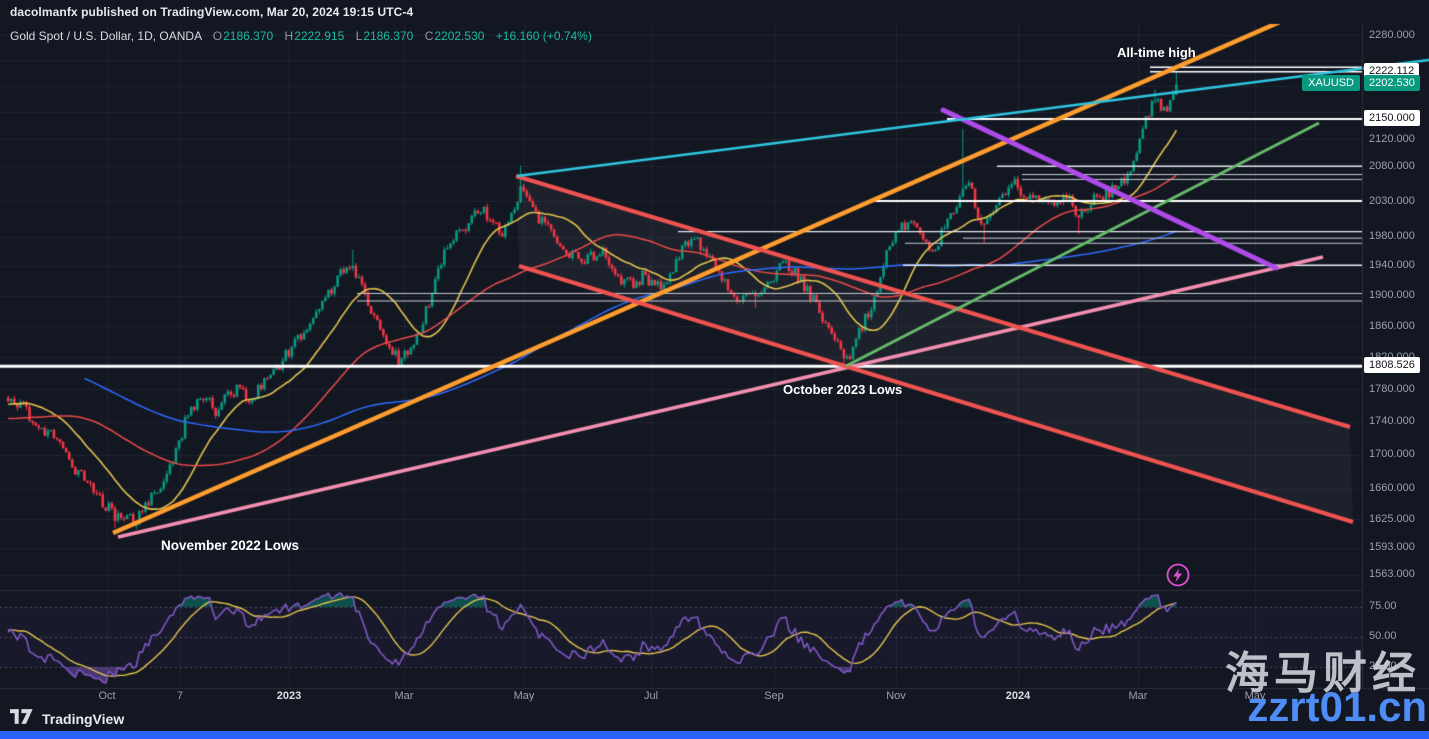 Image resolution: width=1429 pixels, height=739 pixels. I want to click on bottom-blue-strip, so click(714, 735).